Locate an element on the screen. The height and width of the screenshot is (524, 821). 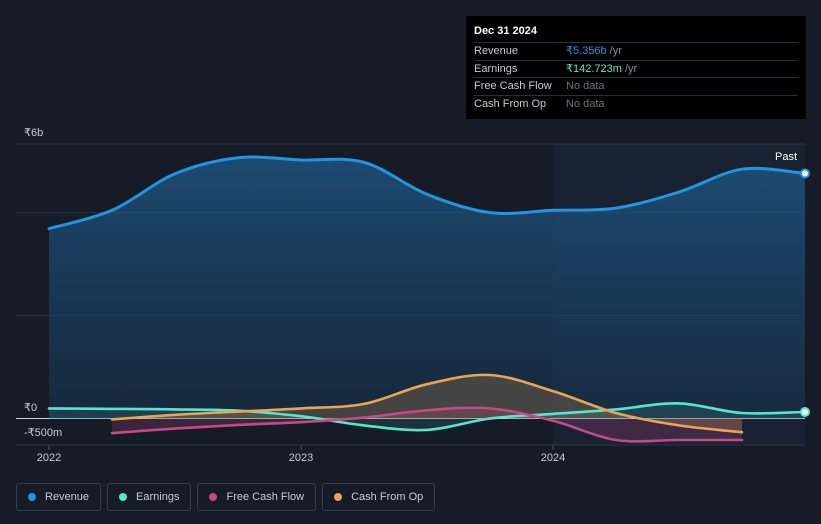
legend-label: Free Cash Flow is located at coordinates (265, 497).